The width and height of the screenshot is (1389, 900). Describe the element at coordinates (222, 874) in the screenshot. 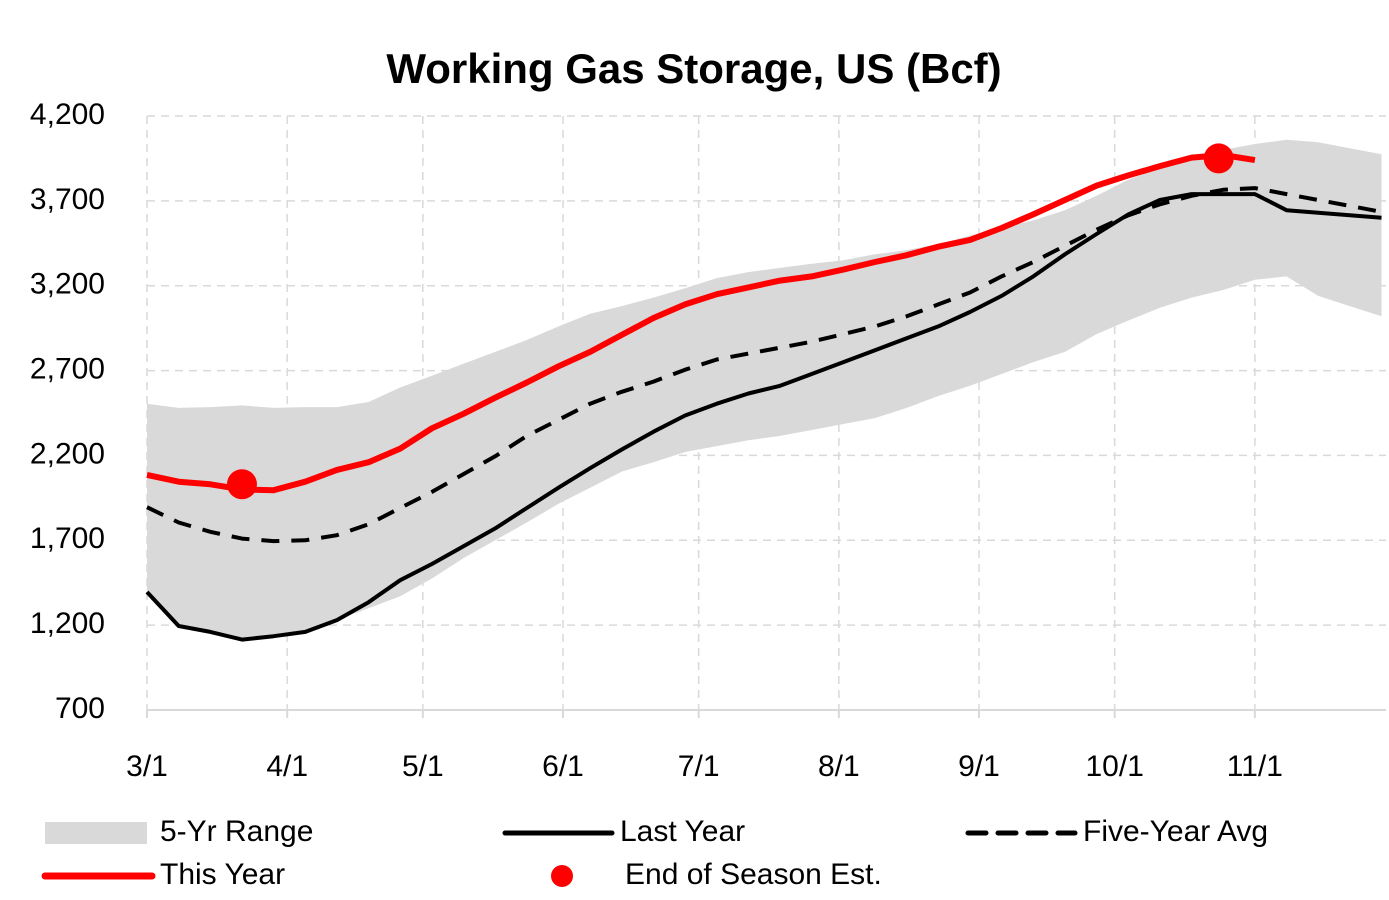

I see `legend-label: This Year` at that location.